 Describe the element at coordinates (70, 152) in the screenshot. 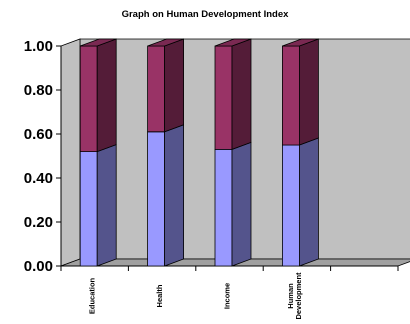

I see `side-wall` at that location.